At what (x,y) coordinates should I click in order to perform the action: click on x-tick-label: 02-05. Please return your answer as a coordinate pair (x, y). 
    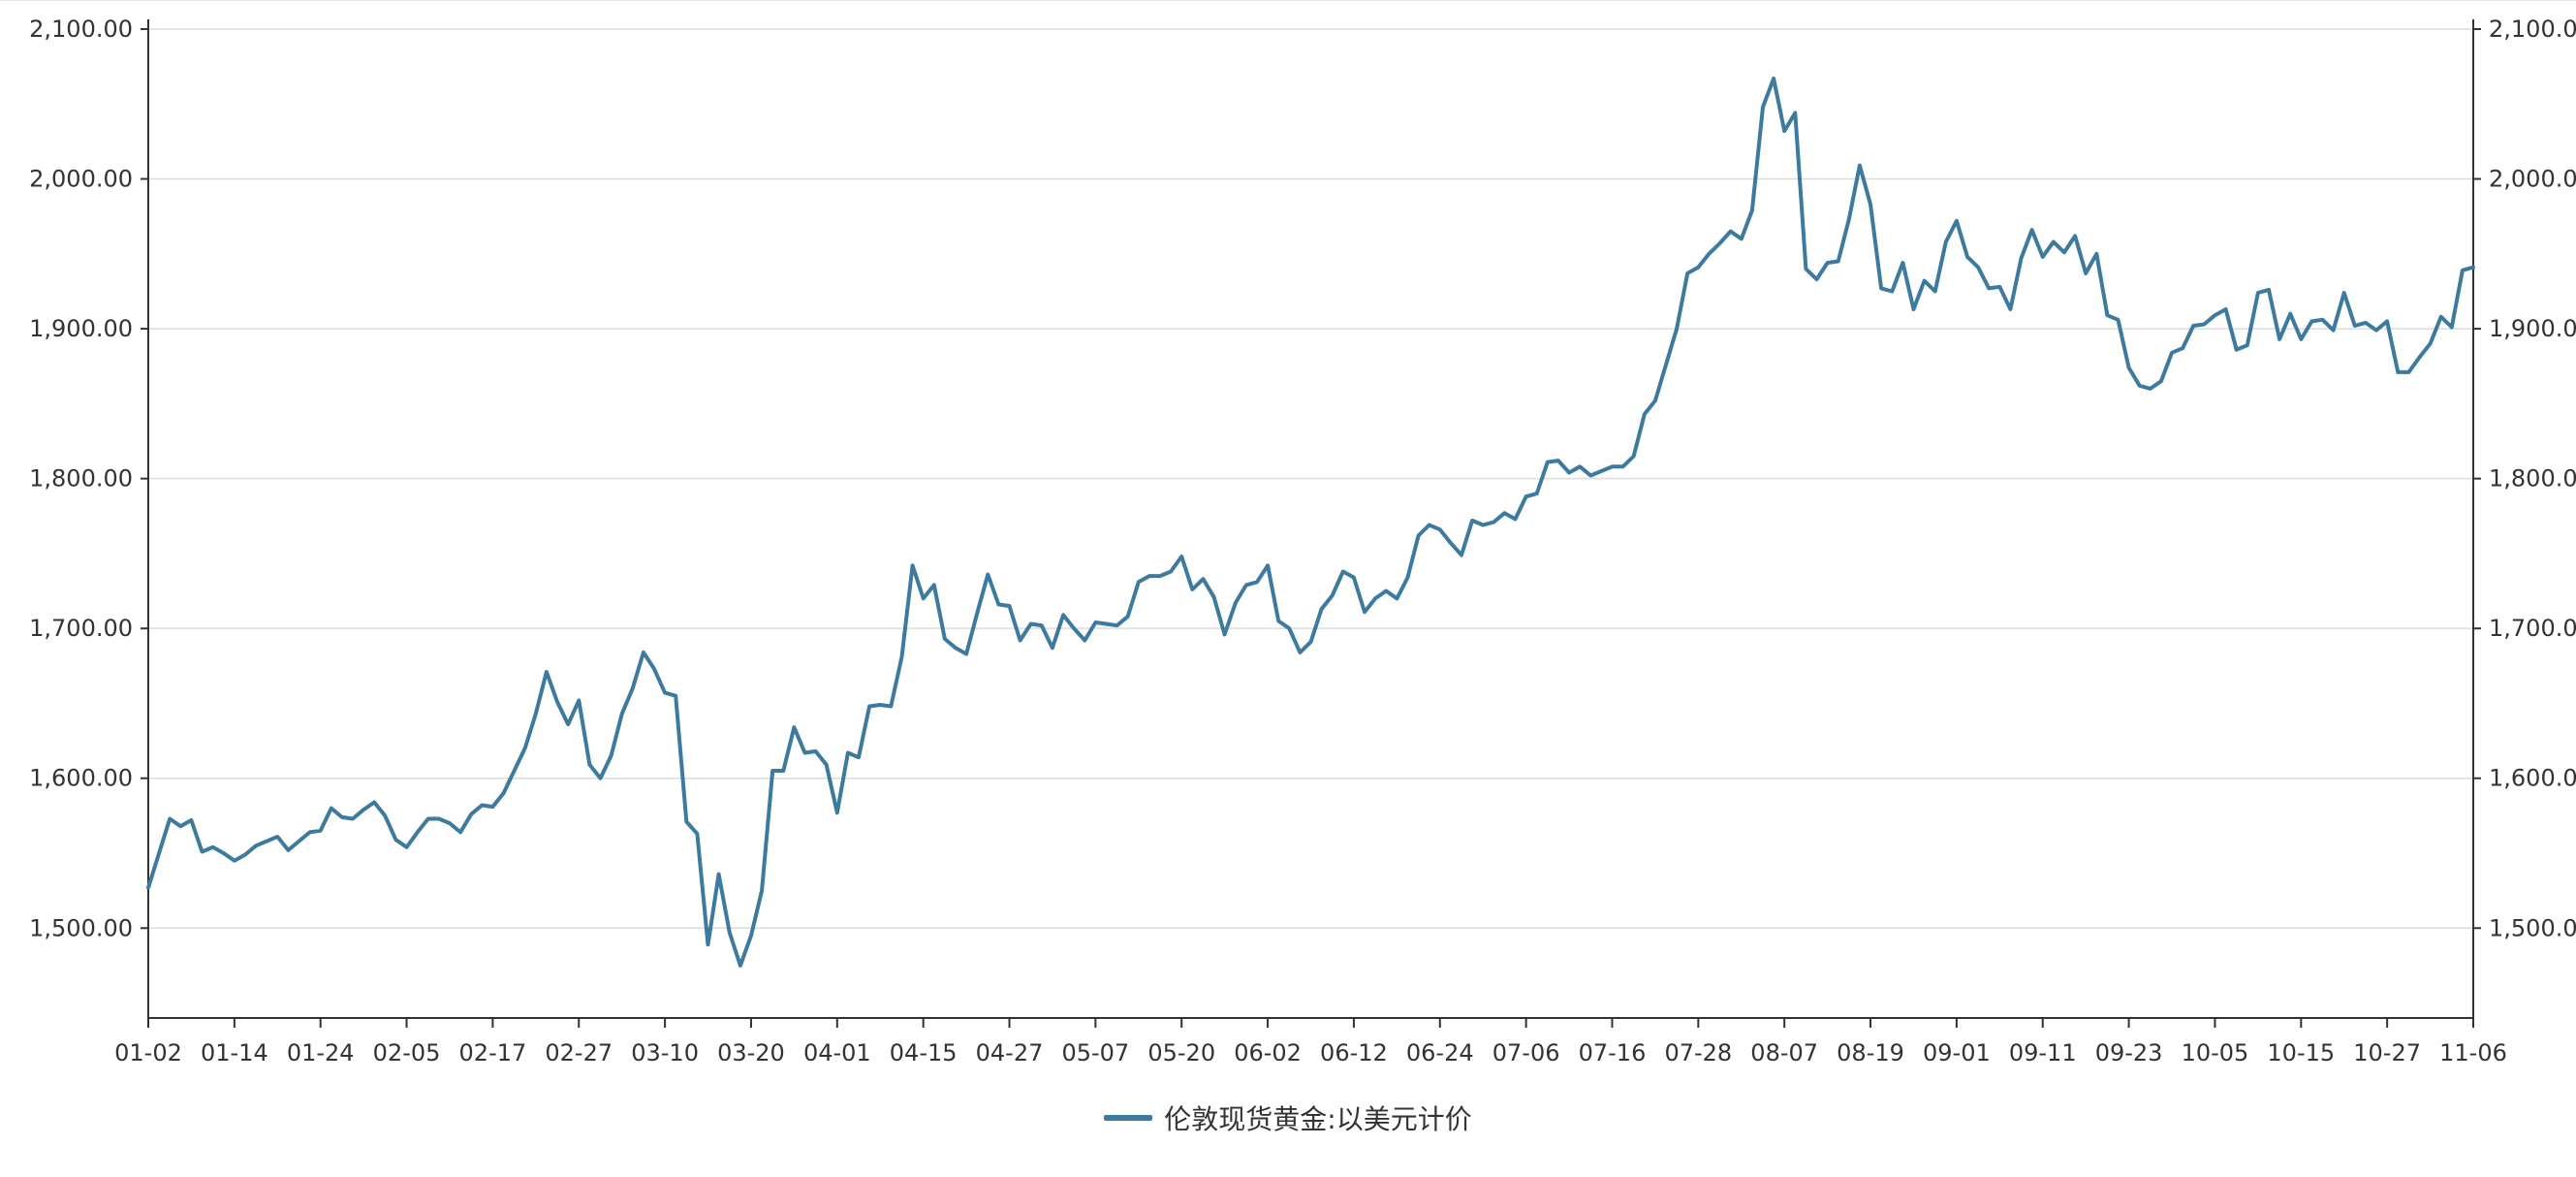
    Looking at the image, I should click on (407, 1052).